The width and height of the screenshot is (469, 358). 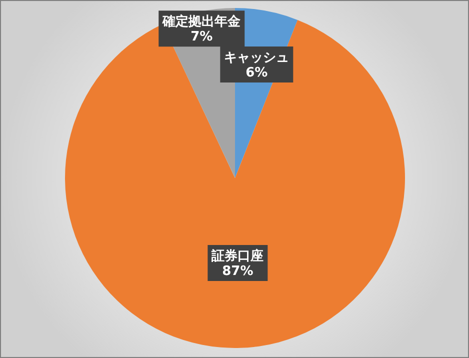 I want to click on slice-label: 確定拠出年金, so click(x=202, y=22).